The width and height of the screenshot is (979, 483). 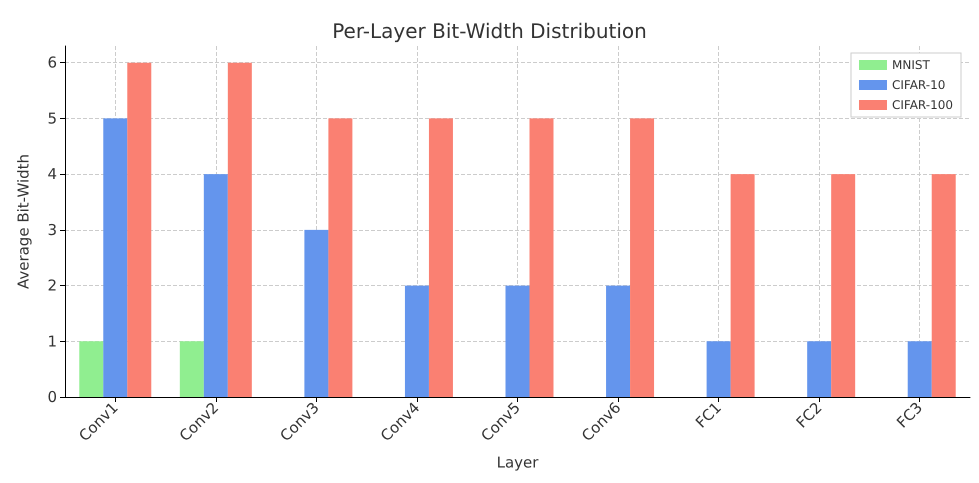 What do you see at coordinates (52, 285) in the screenshot?
I see `y-tick-label: 2` at bounding box center [52, 285].